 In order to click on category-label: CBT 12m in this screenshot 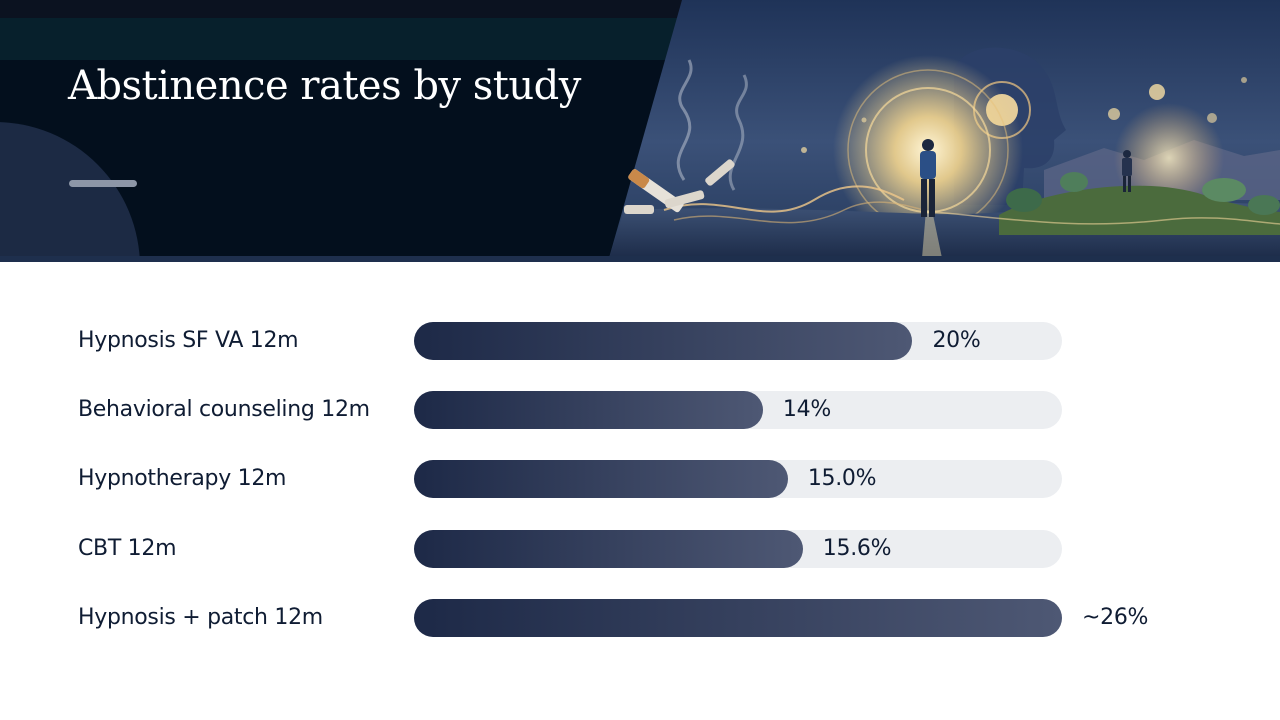, I will do `click(127, 548)`.